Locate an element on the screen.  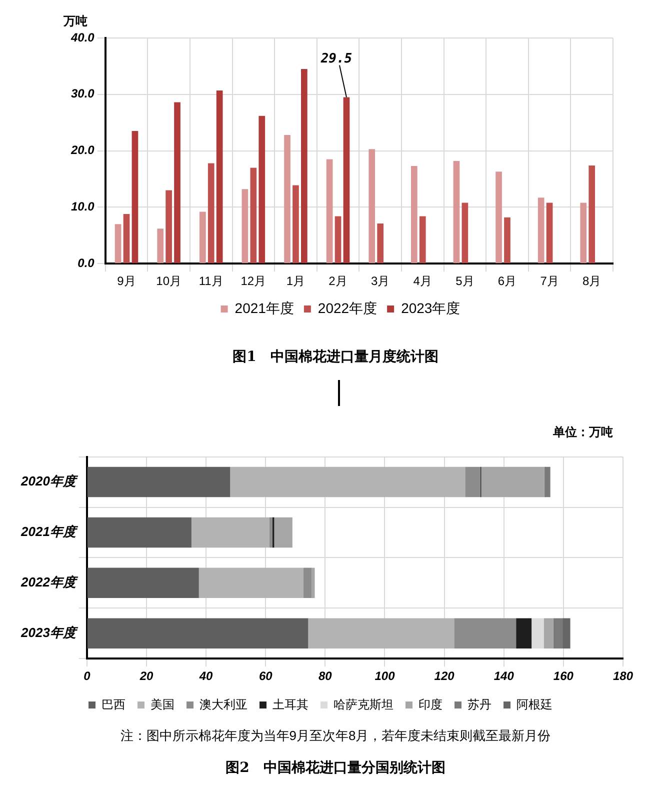
y-axis-title: 万吨 is located at coordinates (75, 21).